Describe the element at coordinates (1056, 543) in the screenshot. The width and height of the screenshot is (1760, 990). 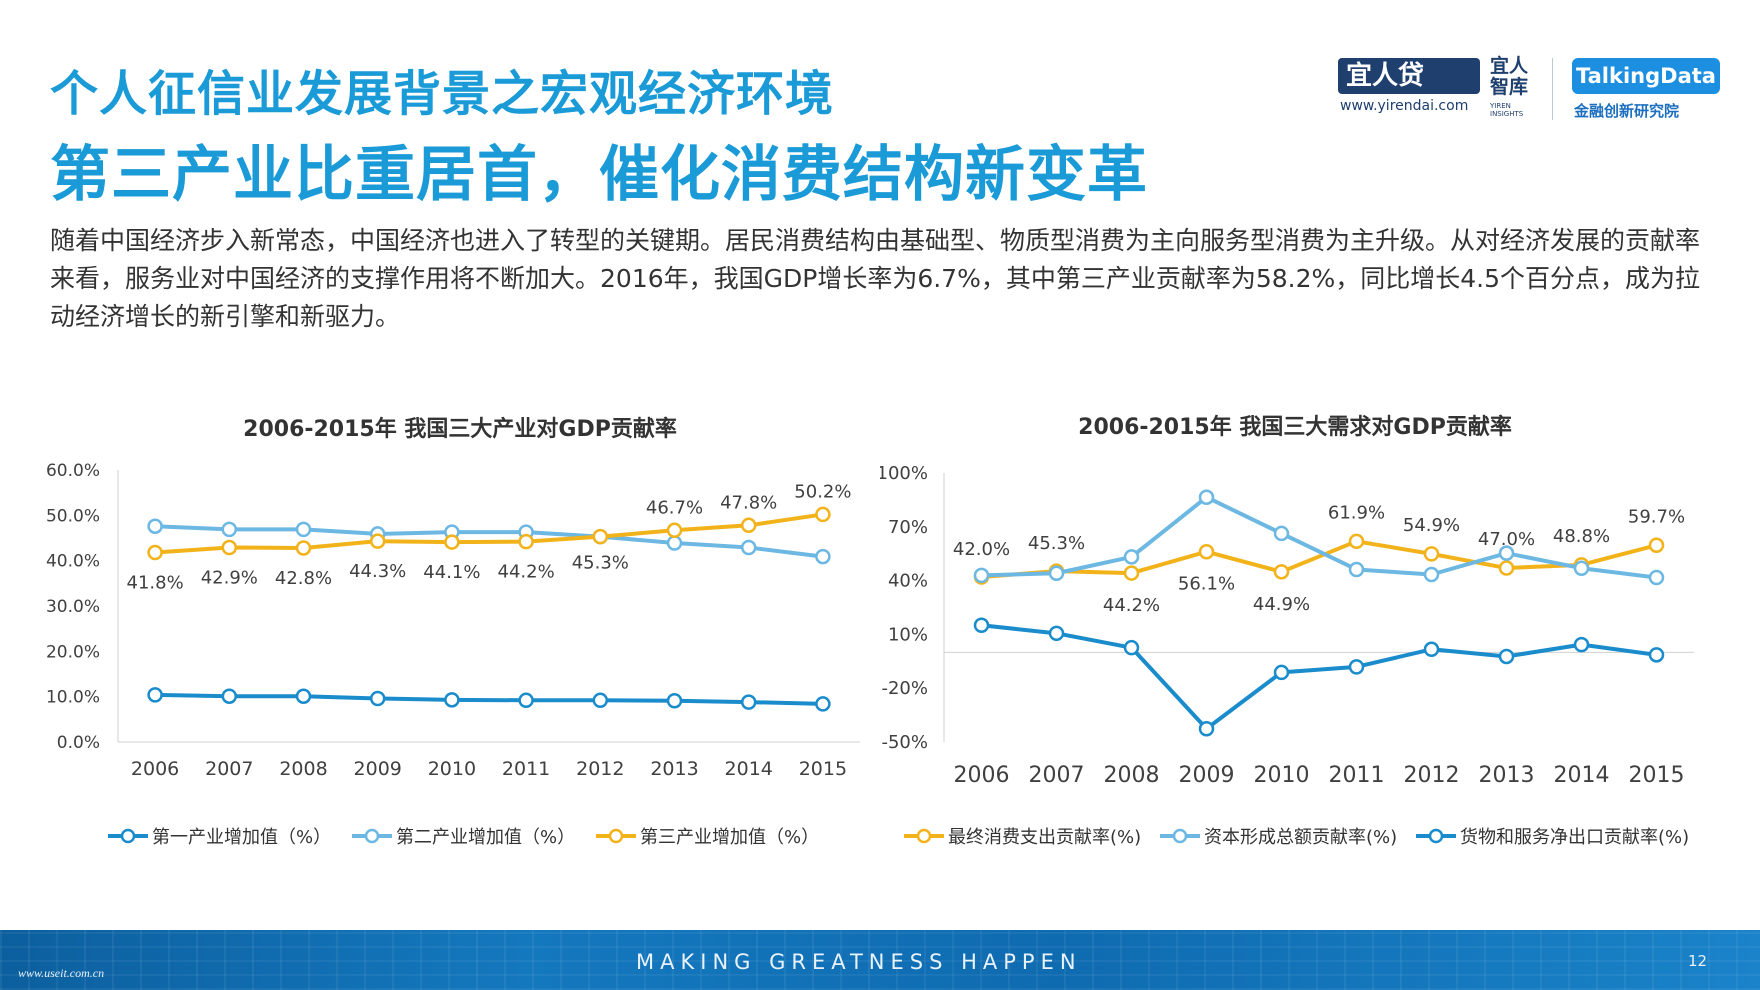
I see `data-label: 45.3%` at that location.